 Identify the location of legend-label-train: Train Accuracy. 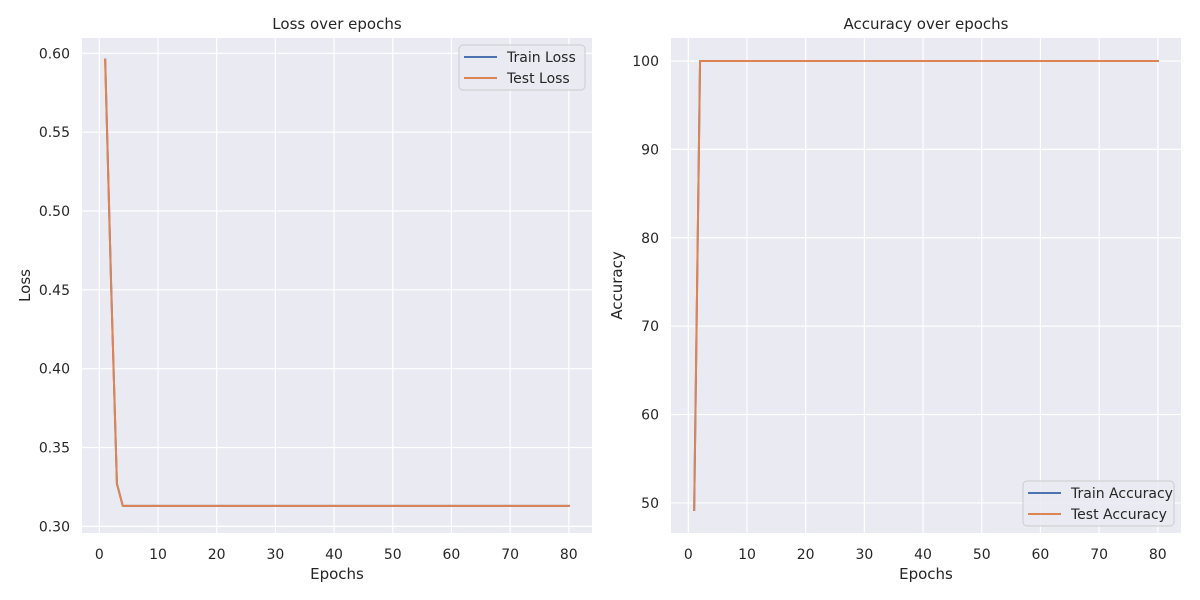
(1121, 494).